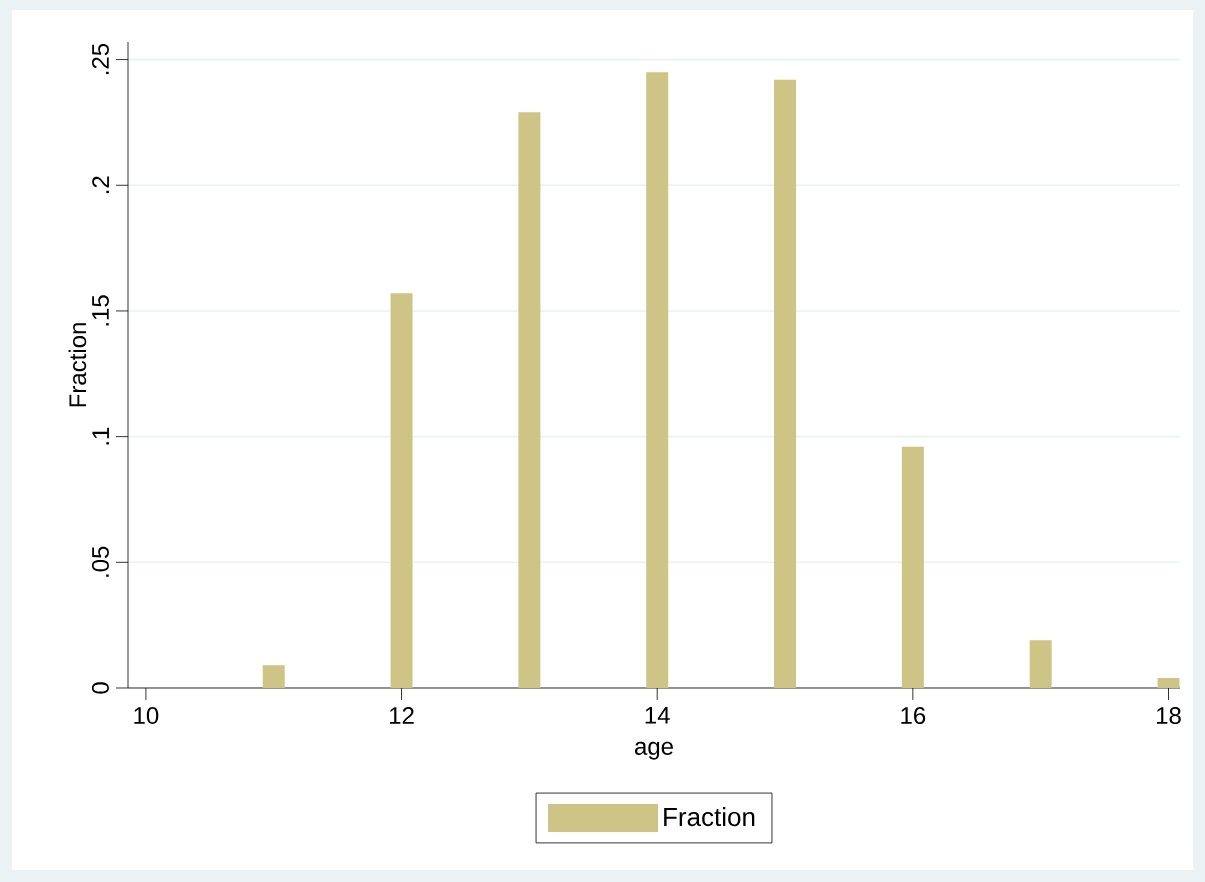  I want to click on y-axis-title: Fraction, so click(77, 365).